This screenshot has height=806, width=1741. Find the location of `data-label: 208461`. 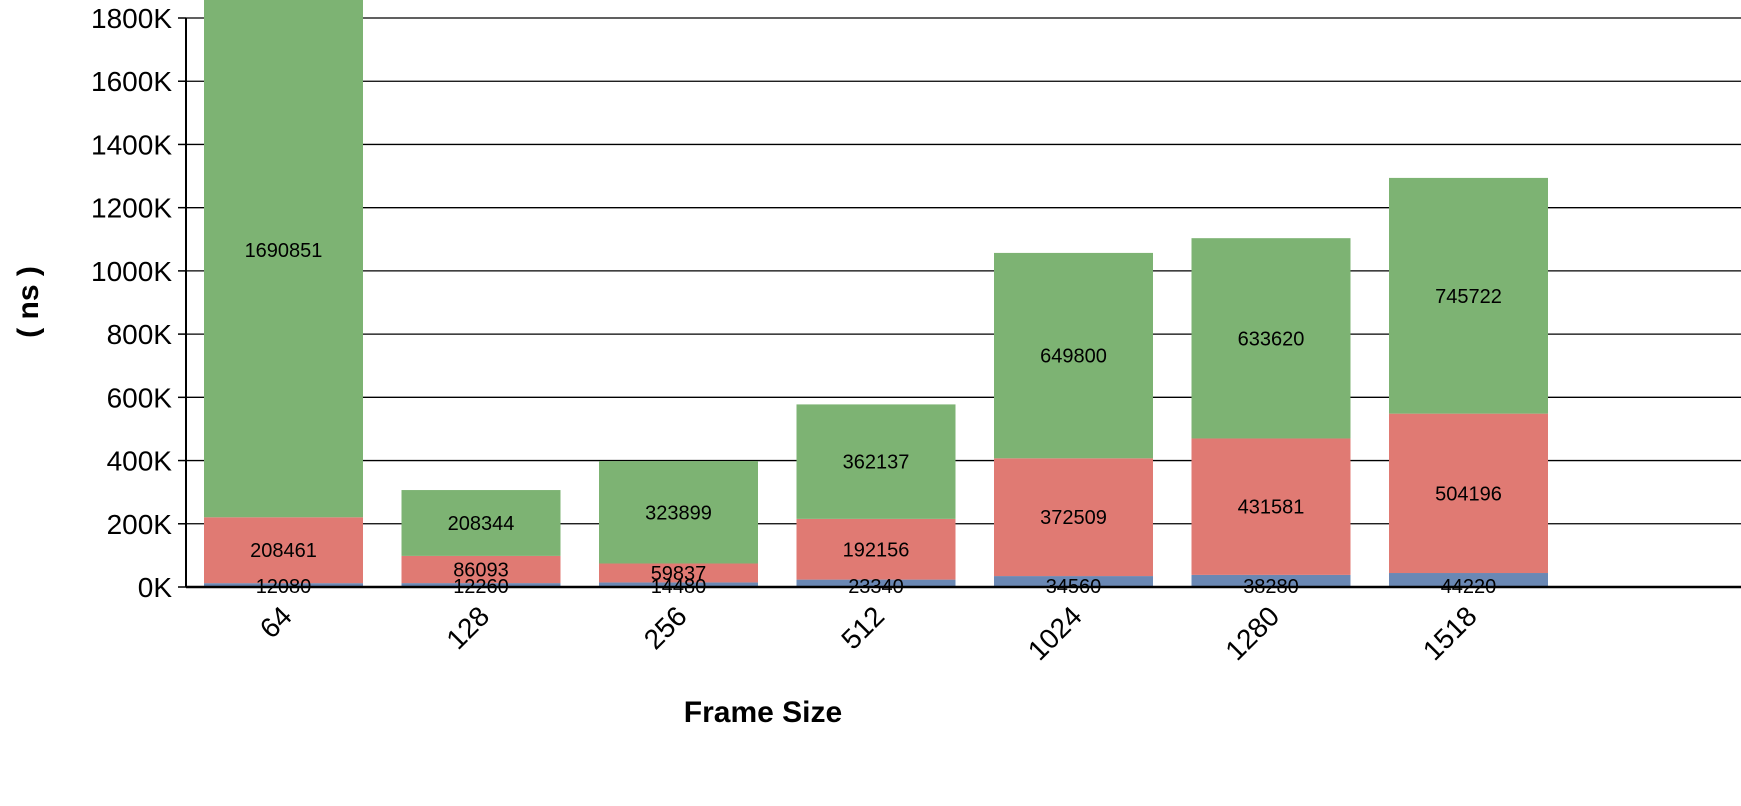

data-label: 208461 is located at coordinates (283, 551).